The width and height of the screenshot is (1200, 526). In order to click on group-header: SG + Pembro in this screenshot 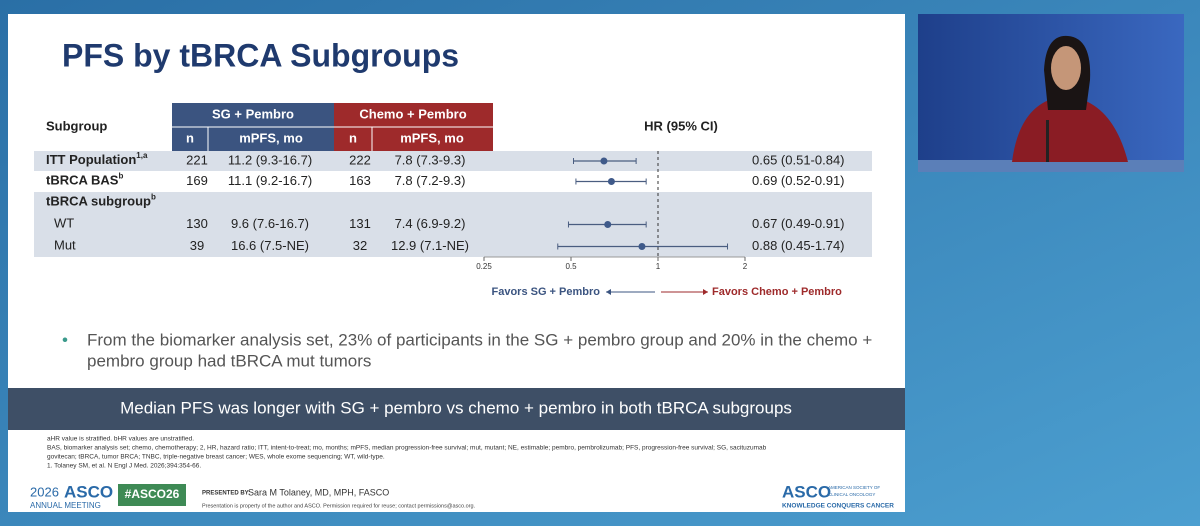, I will do `click(253, 113)`.